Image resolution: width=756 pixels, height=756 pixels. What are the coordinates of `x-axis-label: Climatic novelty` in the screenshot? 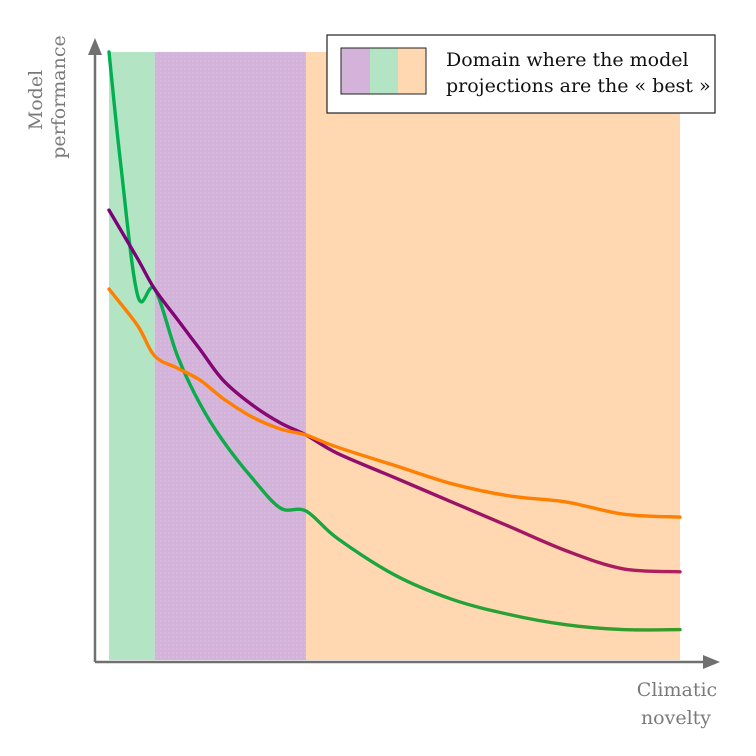 It's located at (680, 704).